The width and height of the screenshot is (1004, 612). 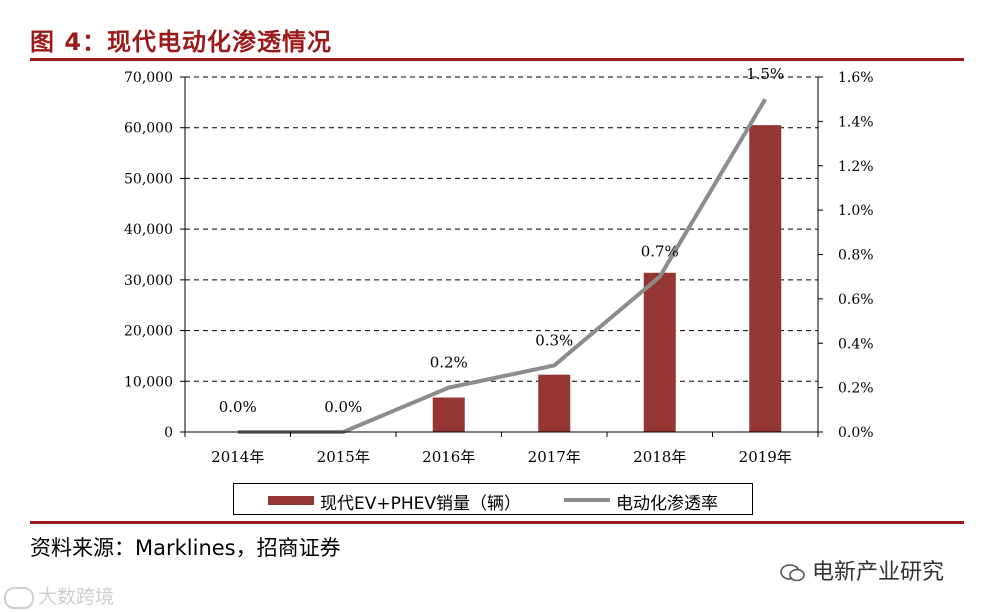 What do you see at coordinates (181, 42) in the screenshot?
I see `chart-title: 图 4：现代电动化渗透情况` at bounding box center [181, 42].